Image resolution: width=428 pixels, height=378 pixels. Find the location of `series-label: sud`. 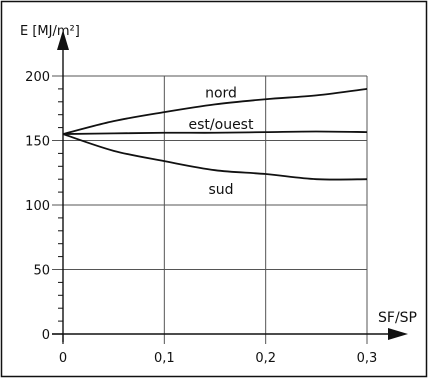

series-label: sud is located at coordinates (220, 190).